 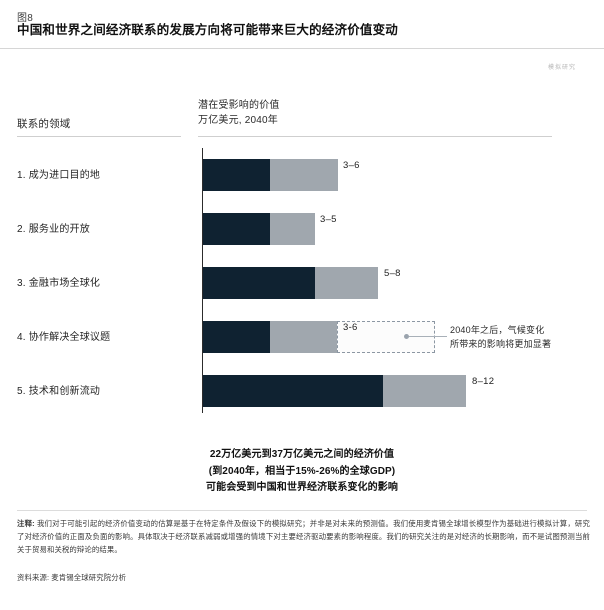 What do you see at coordinates (302, 487) in the screenshot?
I see `summary-line3: 可能会受到中国和世界经济联系变化的影响` at bounding box center [302, 487].